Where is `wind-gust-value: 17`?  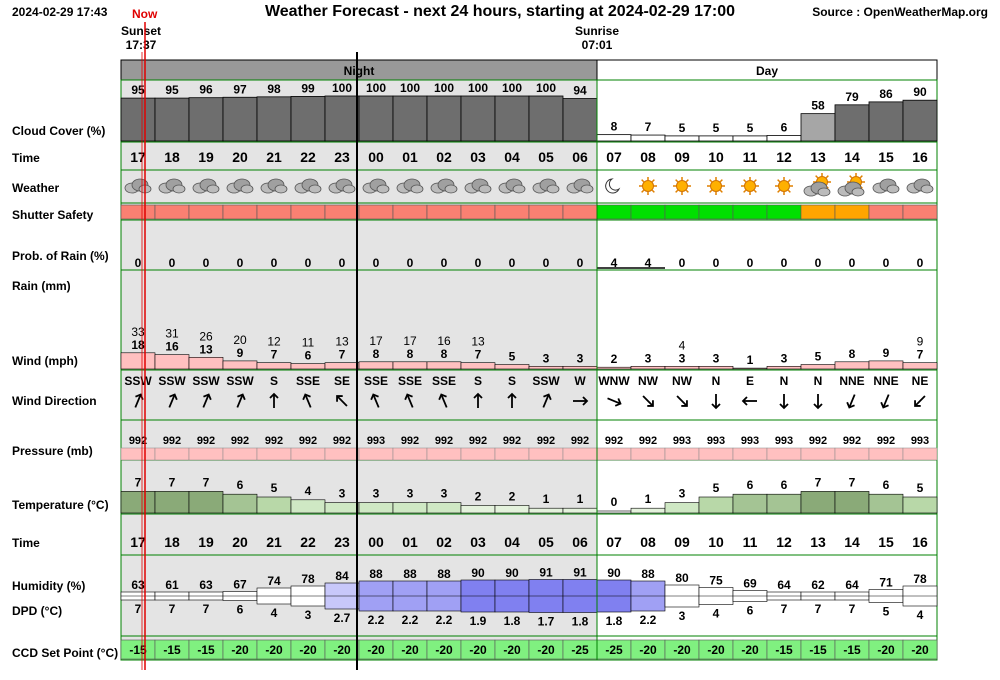
wind-gust-value: 17 is located at coordinates (410, 341).